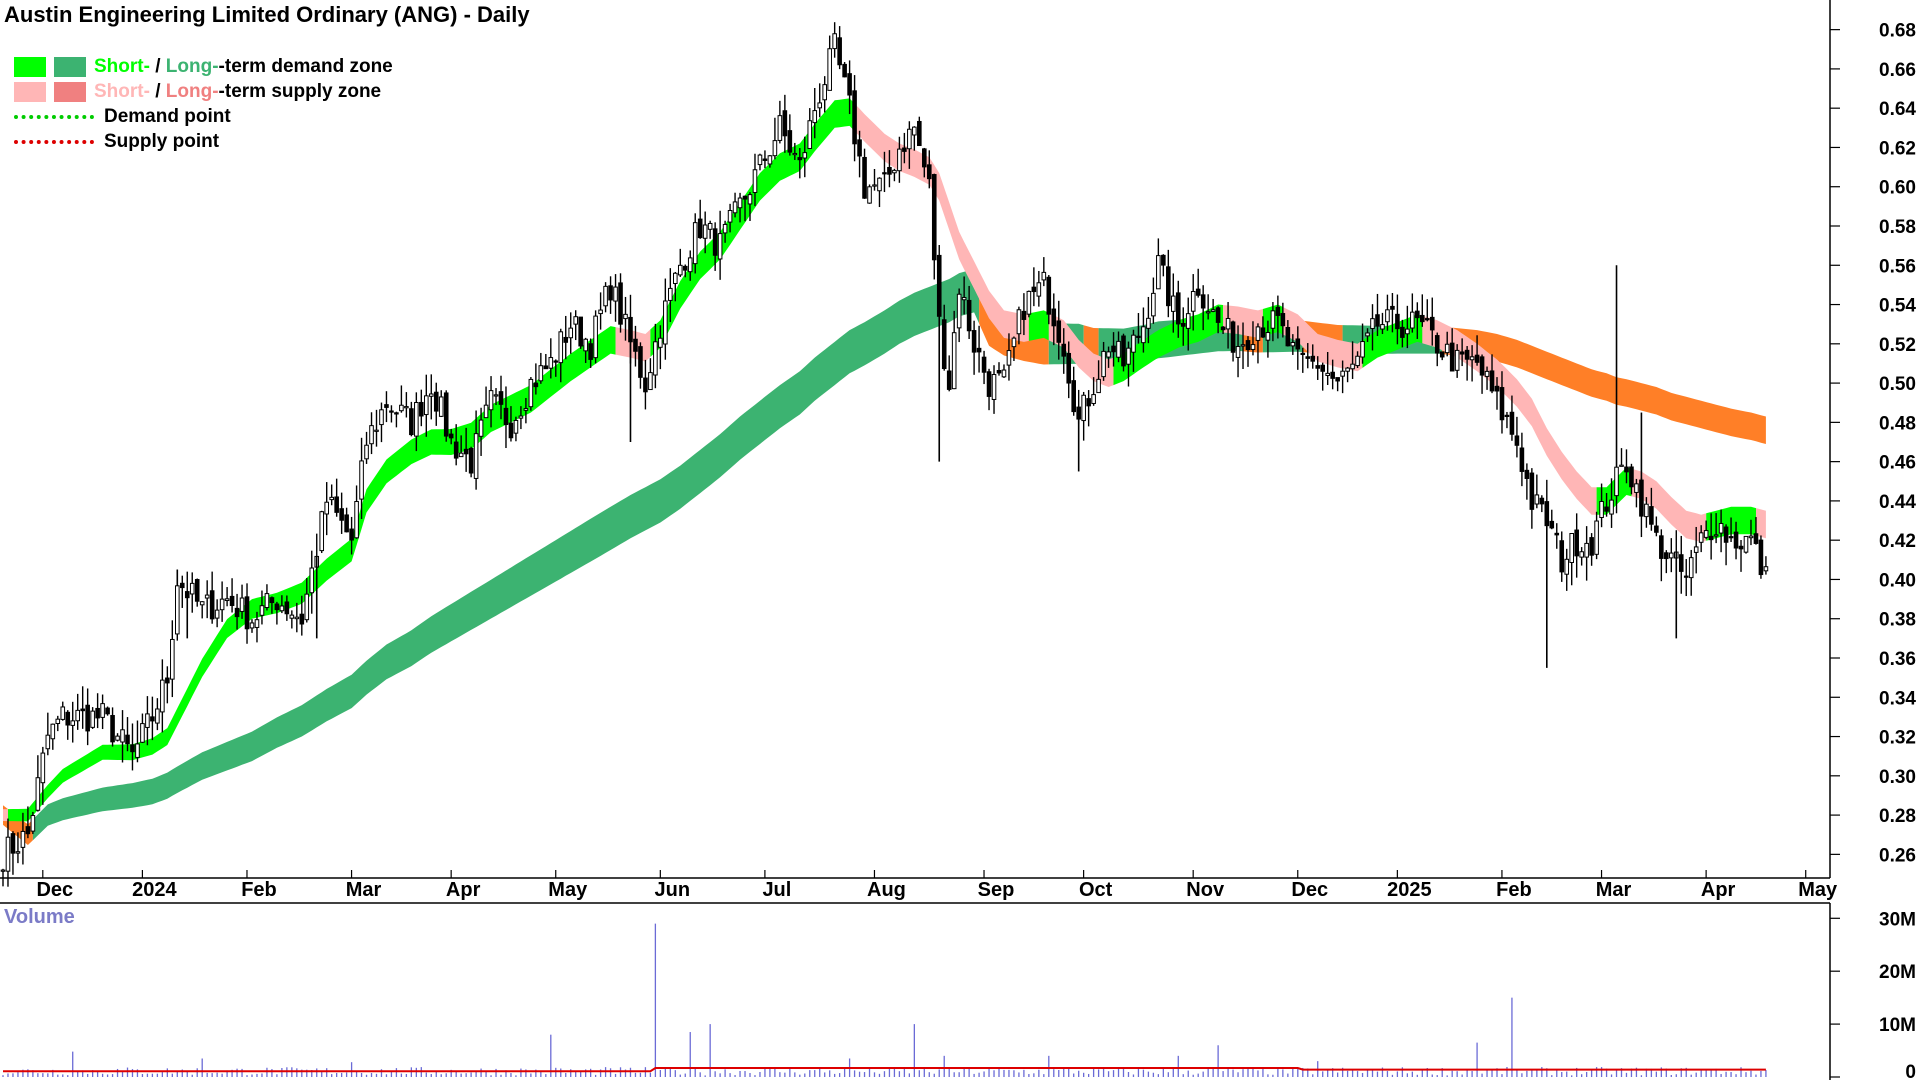 This screenshot has height=1080, width=1920. I want to click on date-tick-label: Jul, so click(776, 890).